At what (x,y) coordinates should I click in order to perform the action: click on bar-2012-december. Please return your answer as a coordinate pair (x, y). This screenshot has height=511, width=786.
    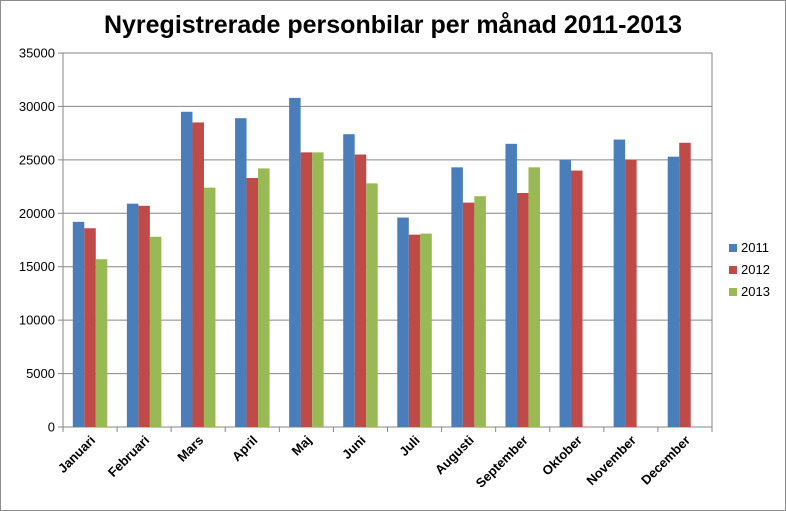
    Looking at the image, I should click on (685, 284).